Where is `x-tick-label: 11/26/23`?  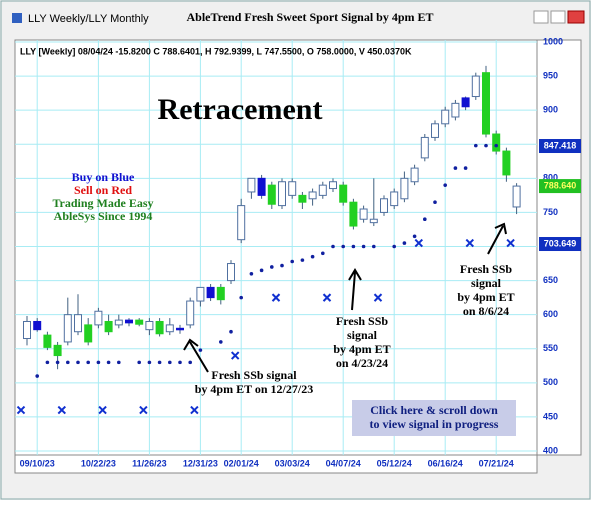
x-tick-label: 11/26/23 is located at coordinates (149, 463).